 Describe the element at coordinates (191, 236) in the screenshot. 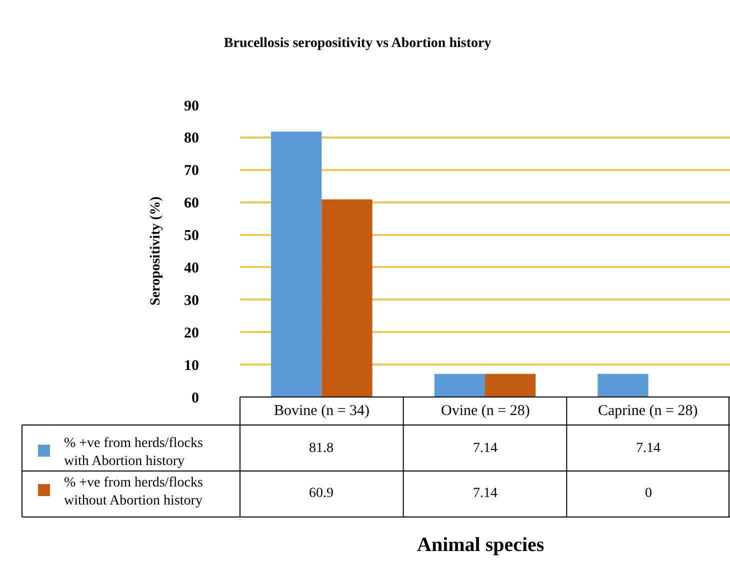

I see `y-tick-label: 50` at that location.